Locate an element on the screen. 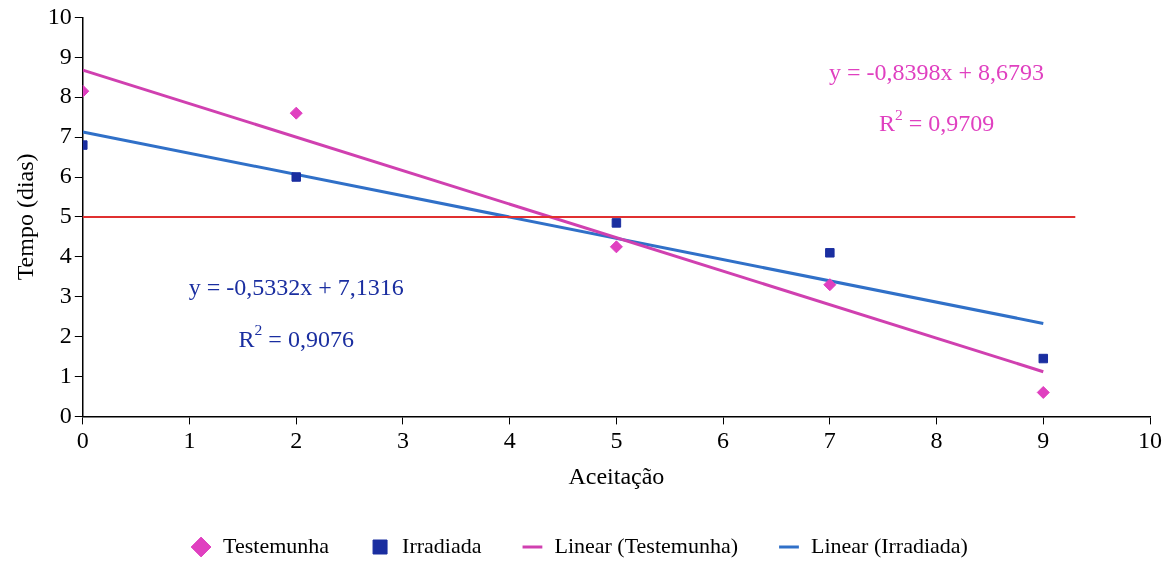 The width and height of the screenshot is (1166, 576). legend-label: Testemunha is located at coordinates (276, 545).